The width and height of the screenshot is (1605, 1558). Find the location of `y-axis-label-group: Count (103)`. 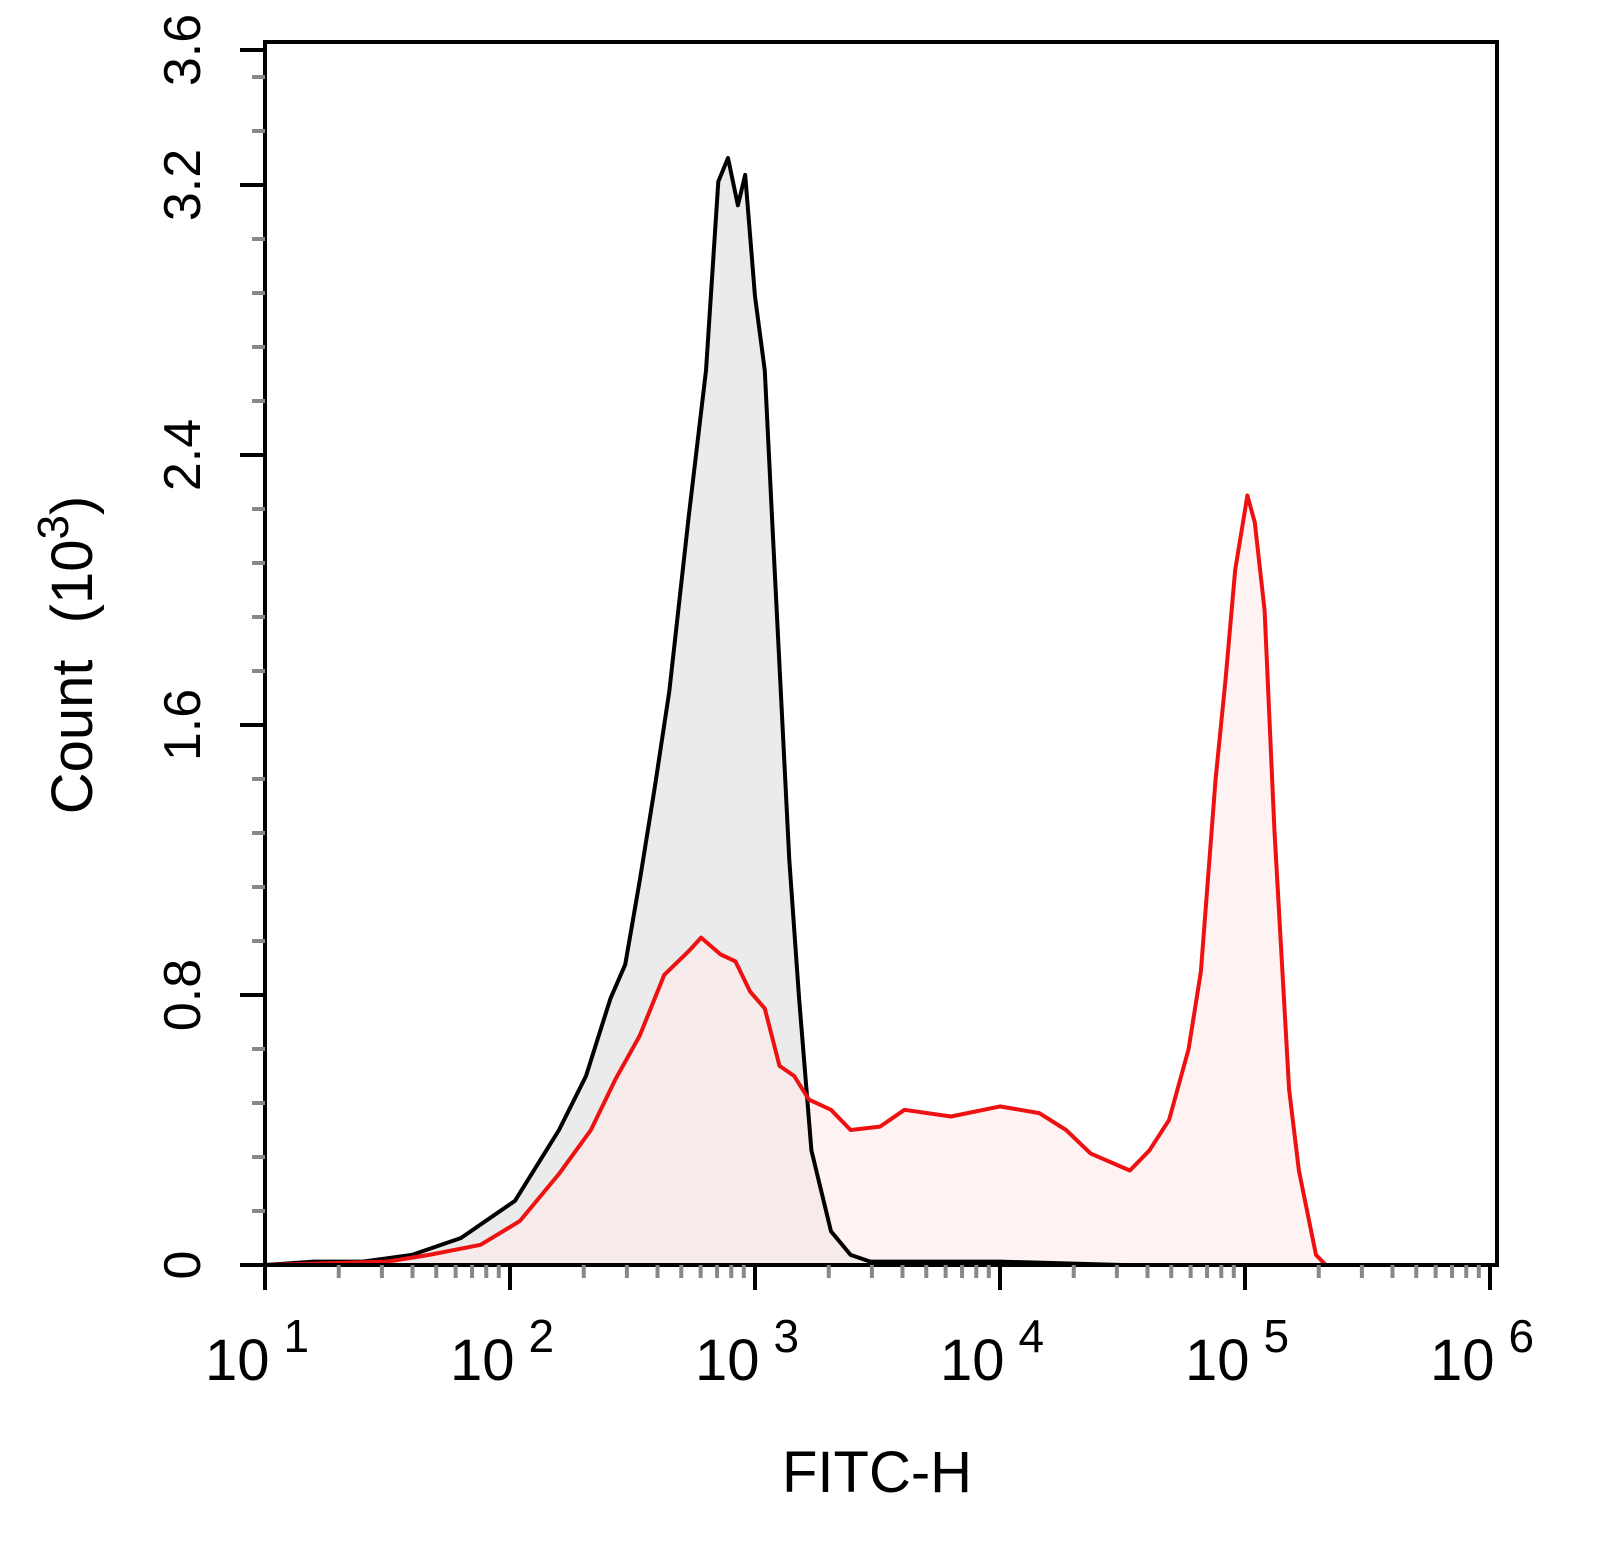

y-axis-label-group: Count (103) is located at coordinates (67, 655).